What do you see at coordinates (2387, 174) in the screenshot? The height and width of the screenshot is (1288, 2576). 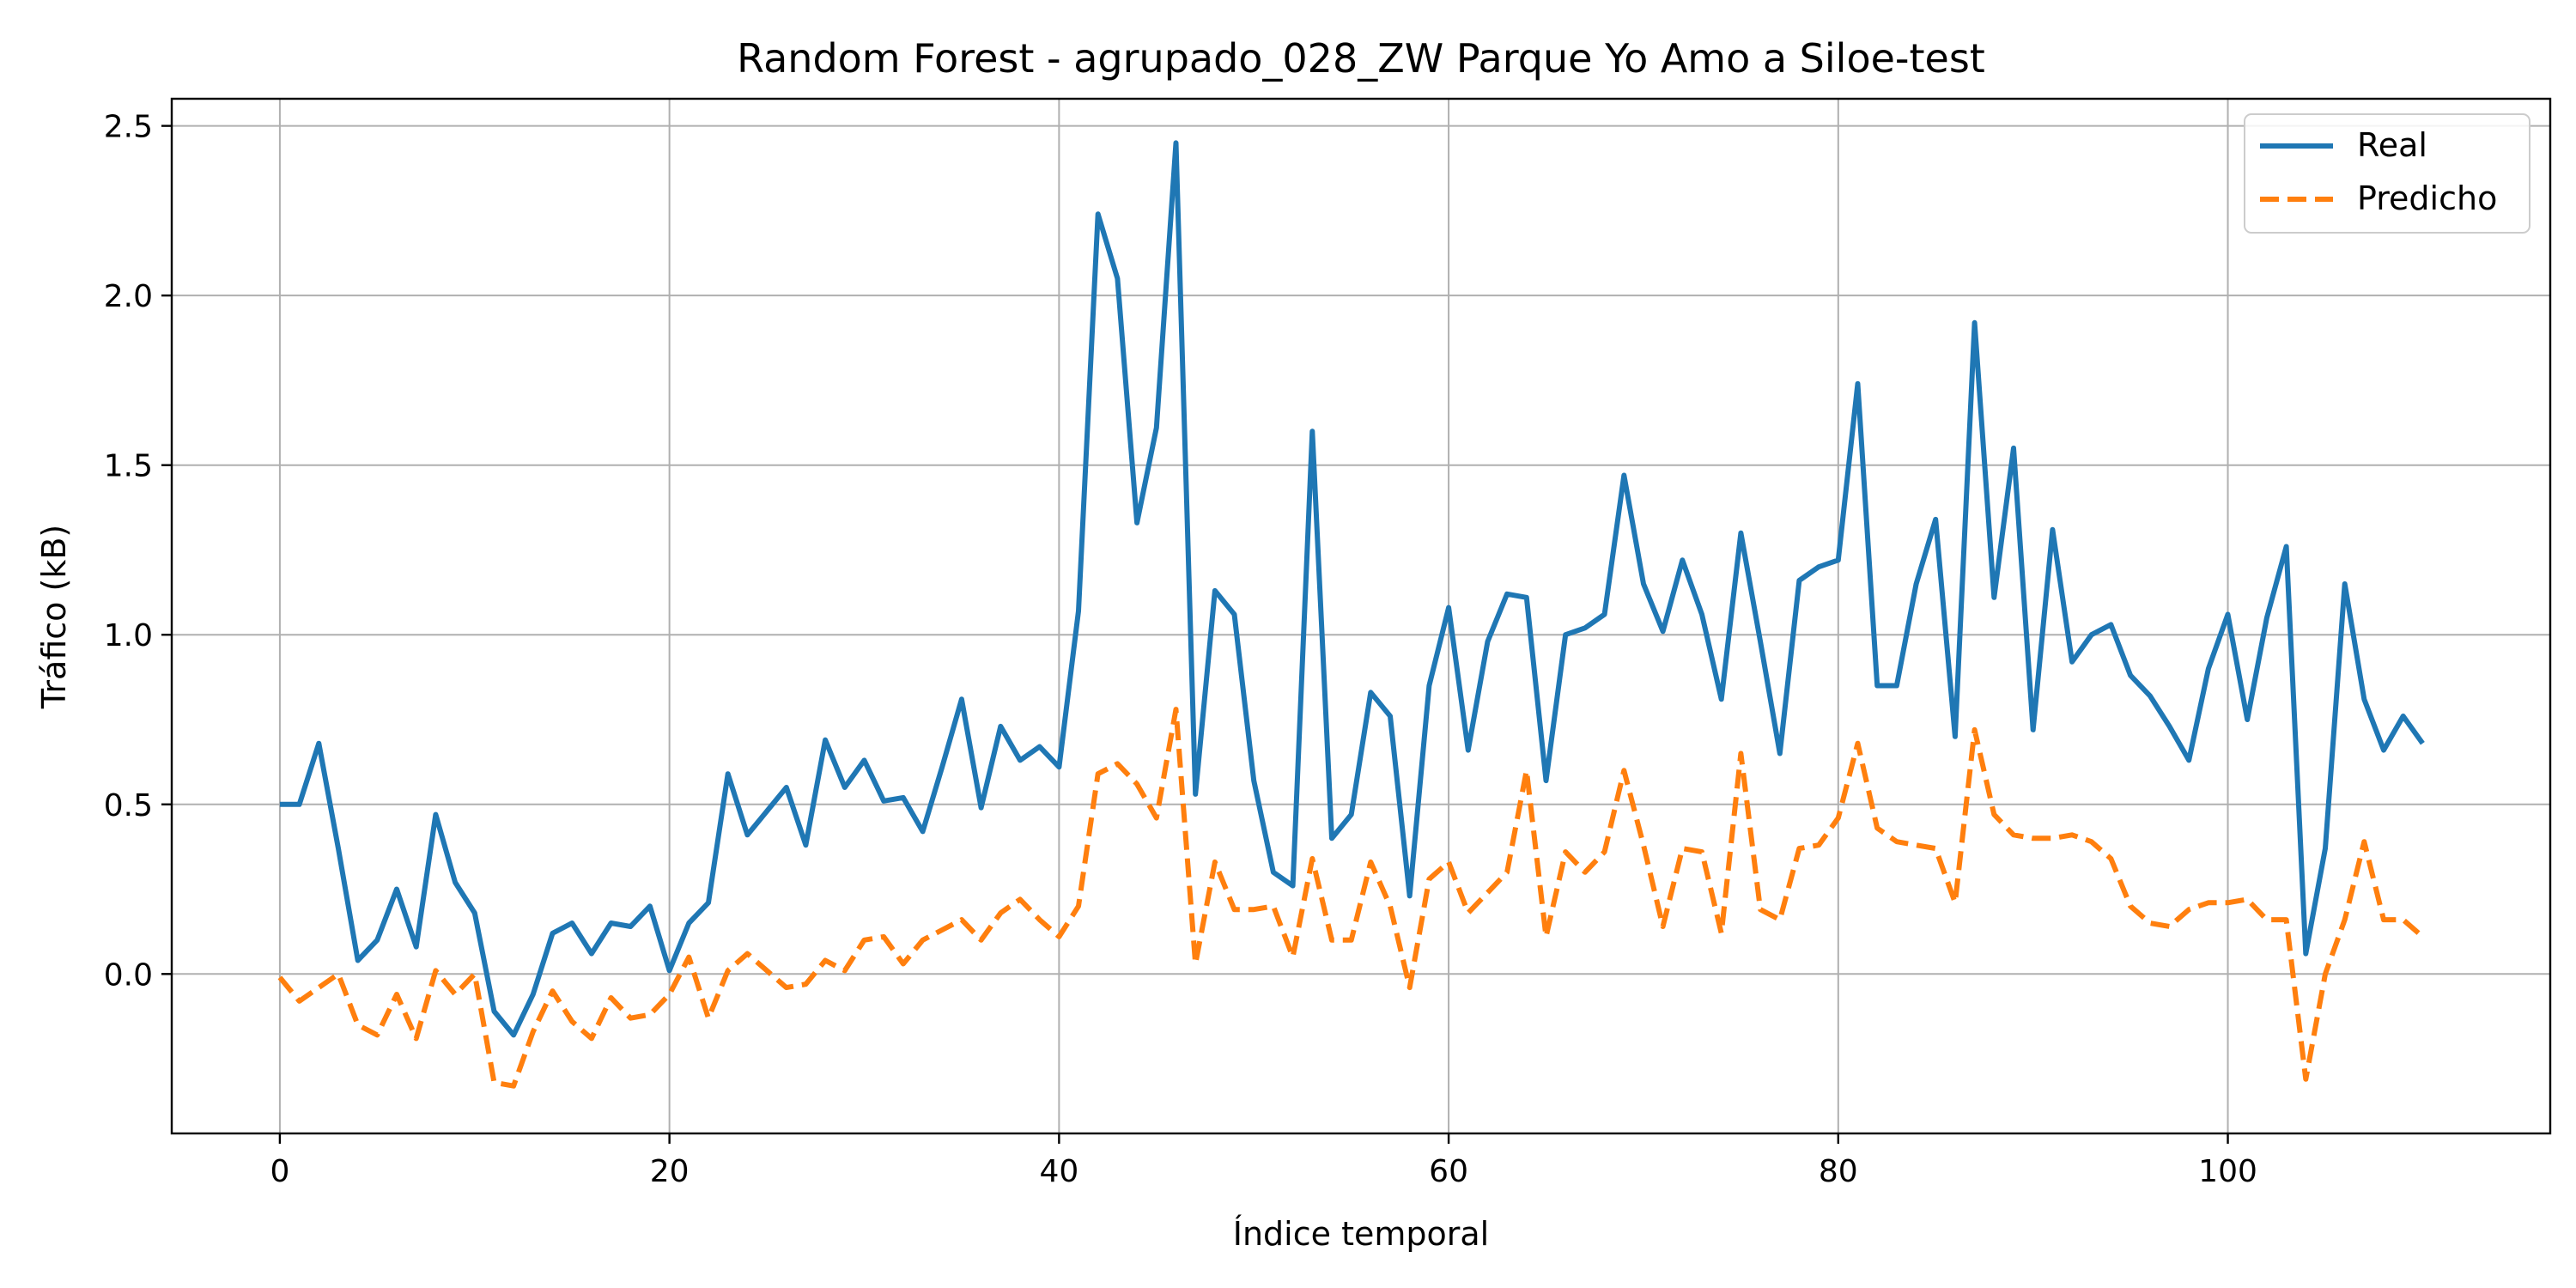 I see `legend: Real Predicho` at bounding box center [2387, 174].